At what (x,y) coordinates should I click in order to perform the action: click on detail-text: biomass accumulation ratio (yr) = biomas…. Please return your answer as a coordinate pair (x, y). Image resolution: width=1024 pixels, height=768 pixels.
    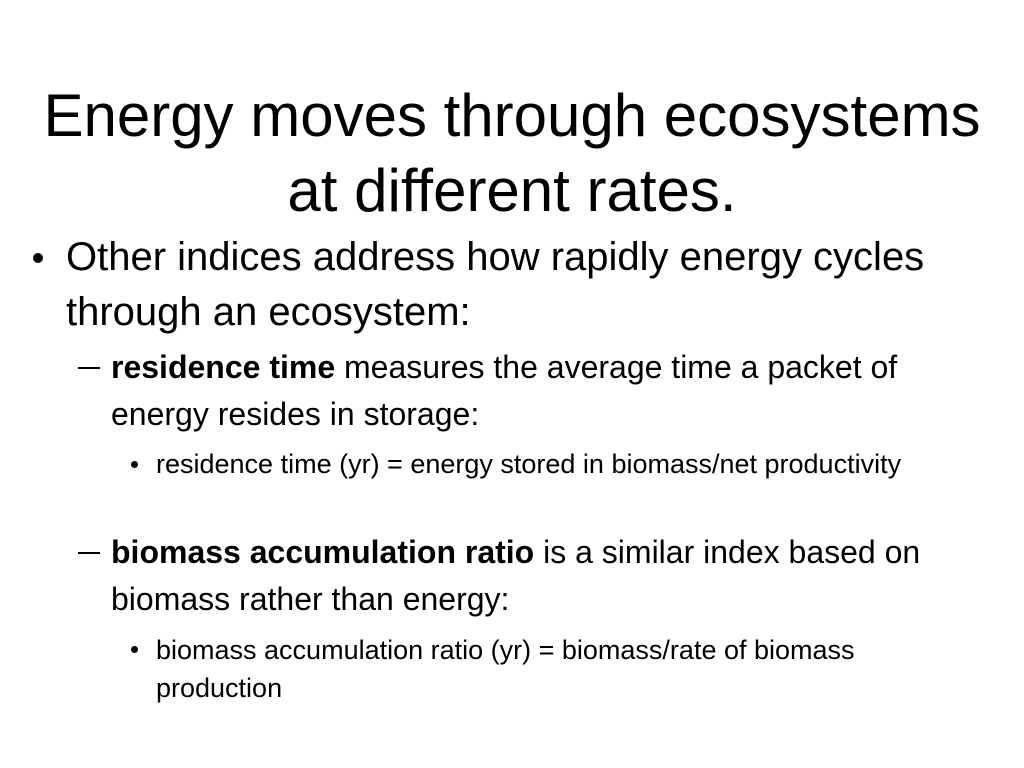
    Looking at the image, I should click on (505, 669).